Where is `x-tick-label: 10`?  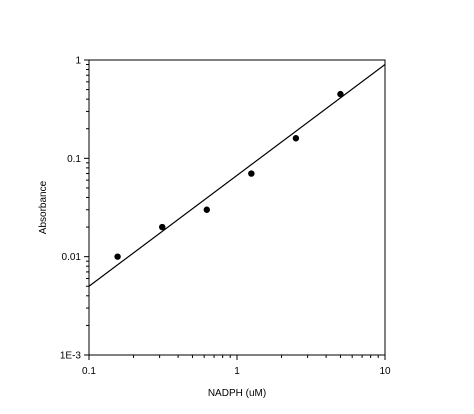
x-tick-label: 10 is located at coordinates (385, 371).